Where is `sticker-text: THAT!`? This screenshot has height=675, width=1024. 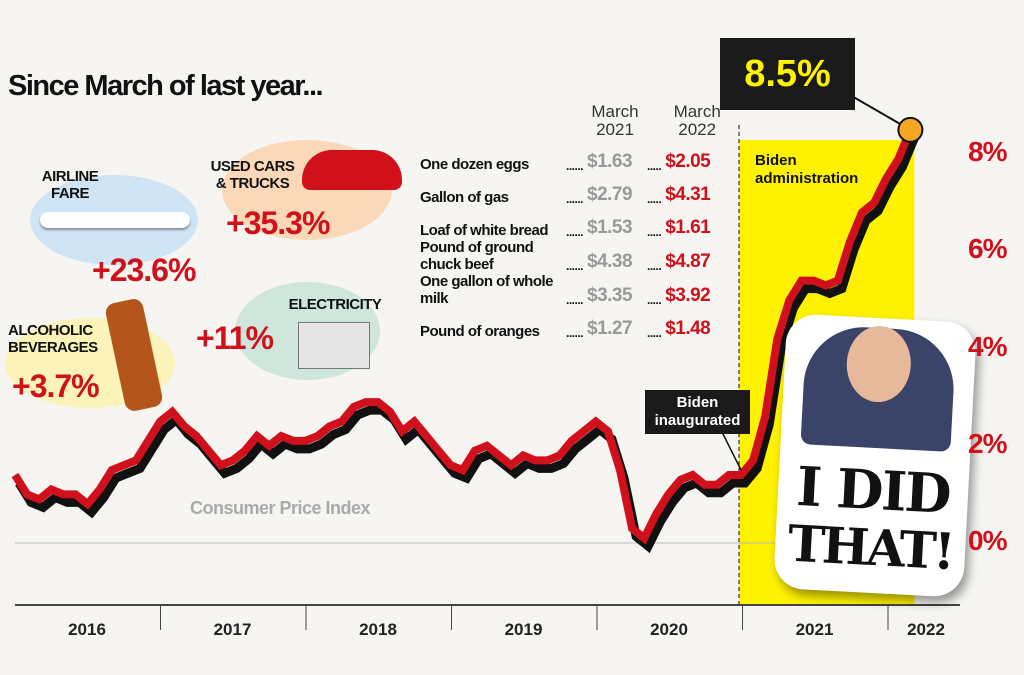
sticker-text: THAT! is located at coordinates (870, 547).